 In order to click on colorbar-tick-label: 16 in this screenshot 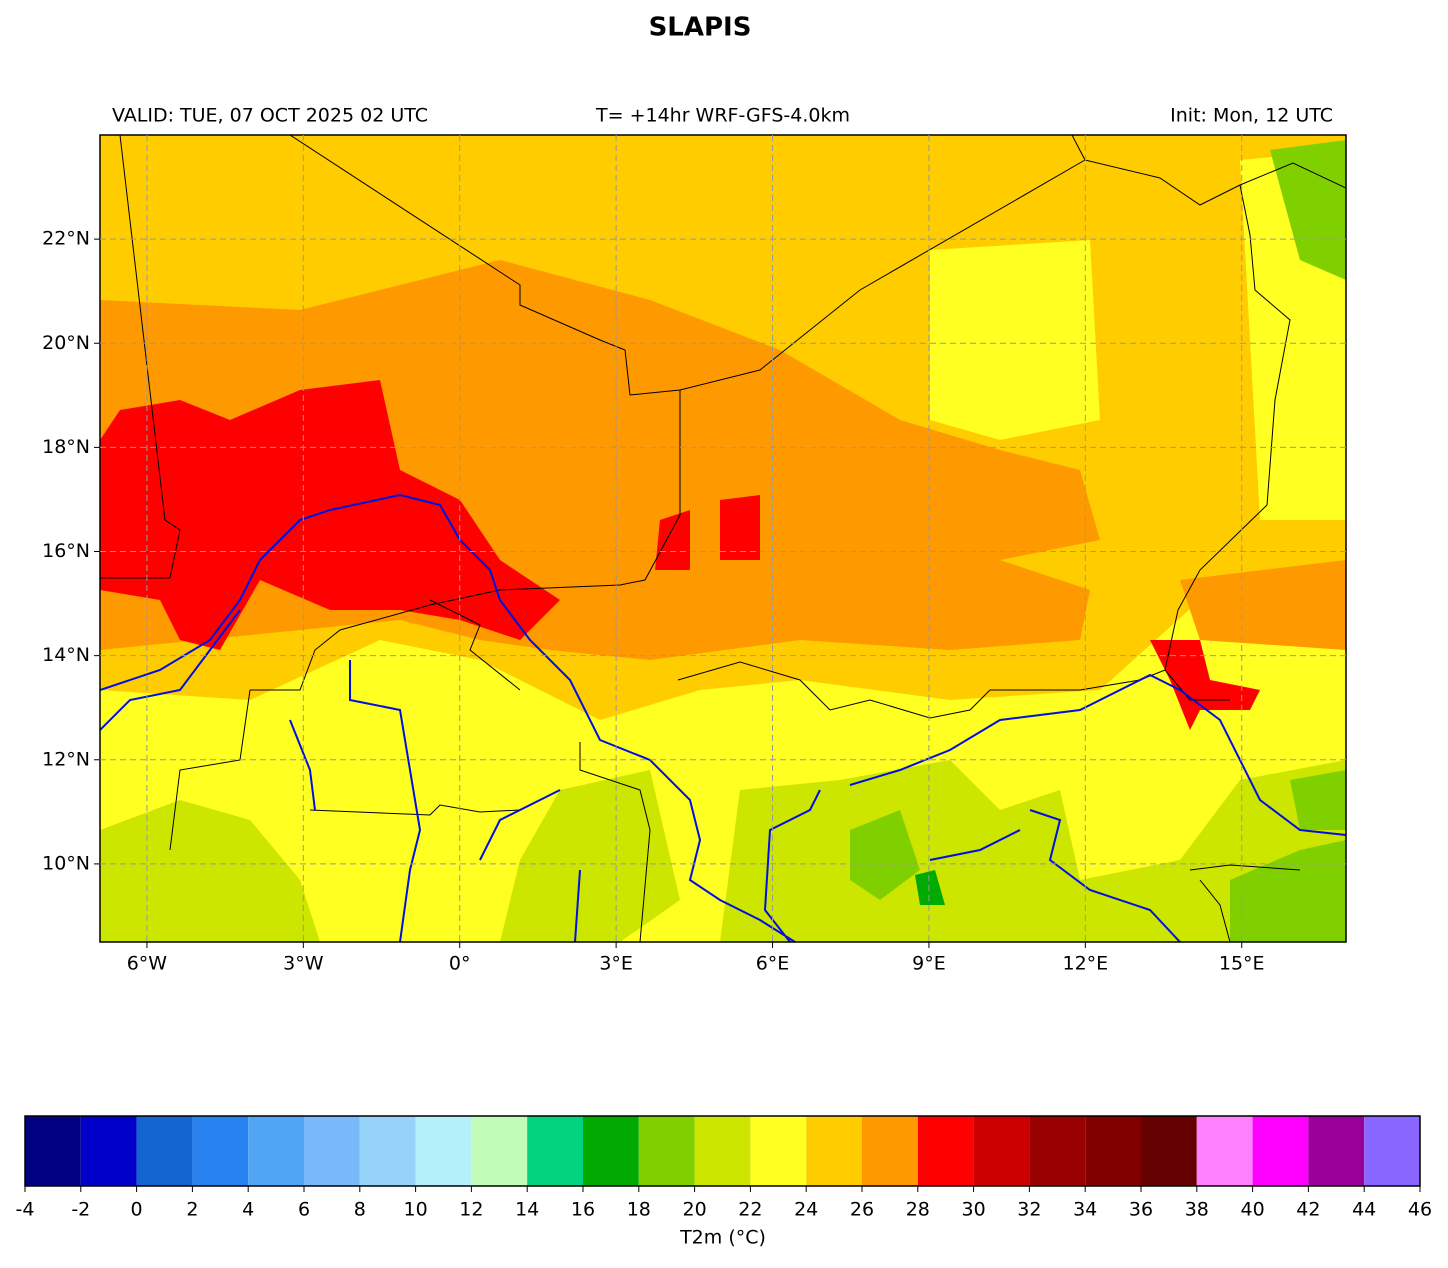, I will do `click(583, 1210)`.